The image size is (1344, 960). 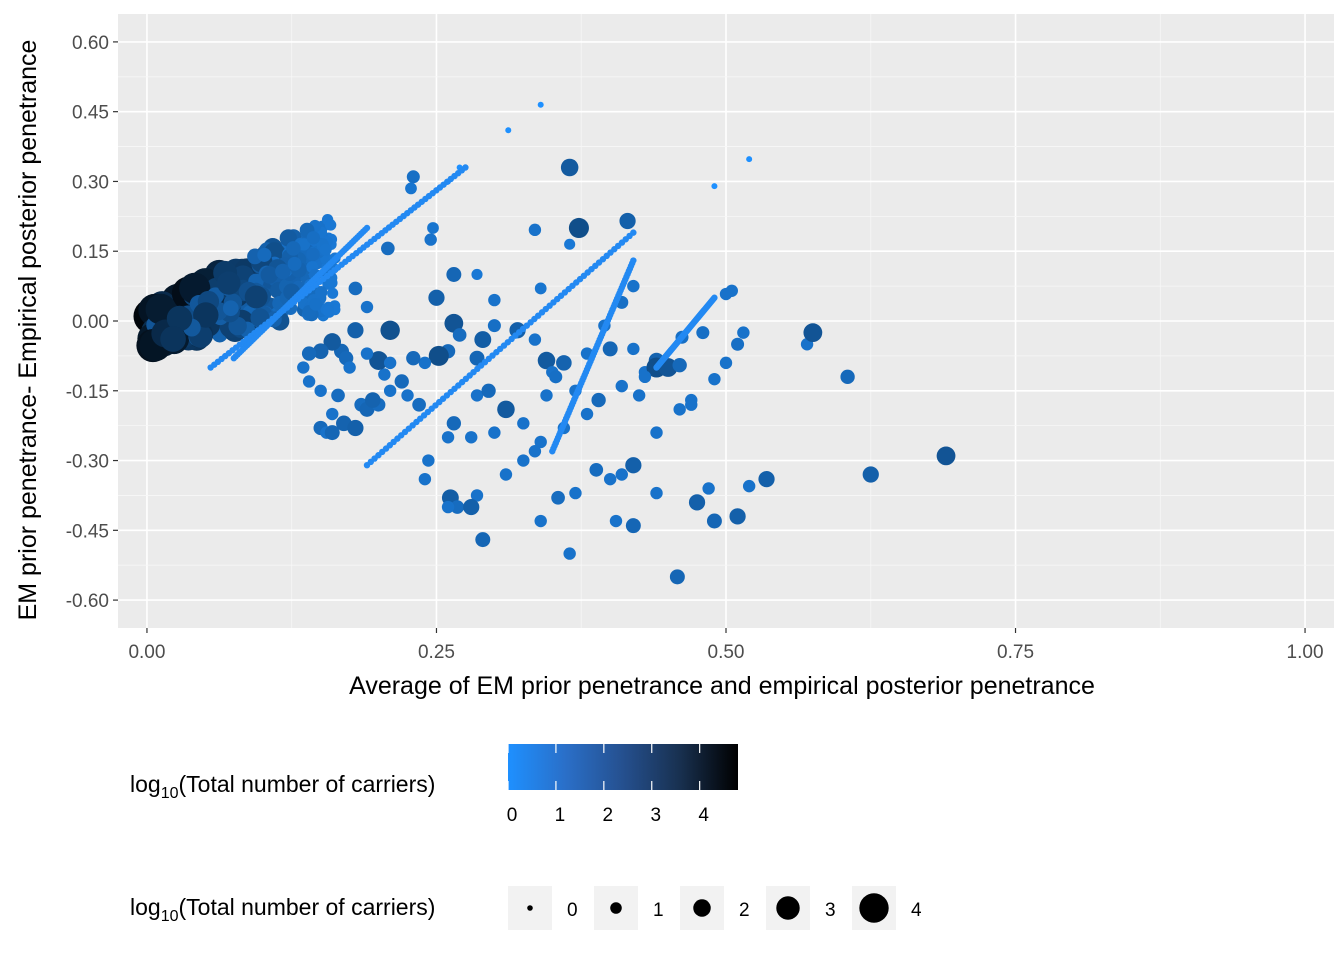 I want to click on size-legend-keys: 0 1 2 3 4, so click(x=715, y=908).